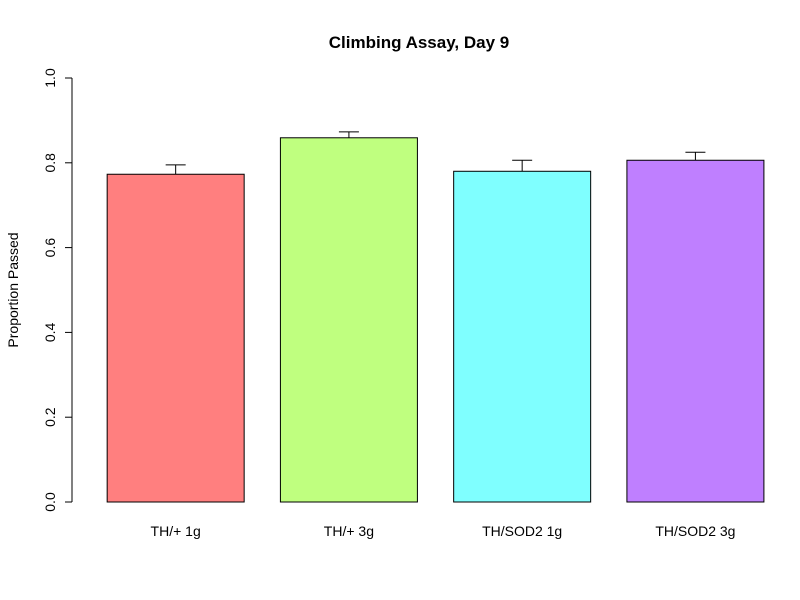 This screenshot has height=600, width=800. What do you see at coordinates (50, 163) in the screenshot?
I see `y-tick-label: 0.8` at bounding box center [50, 163].